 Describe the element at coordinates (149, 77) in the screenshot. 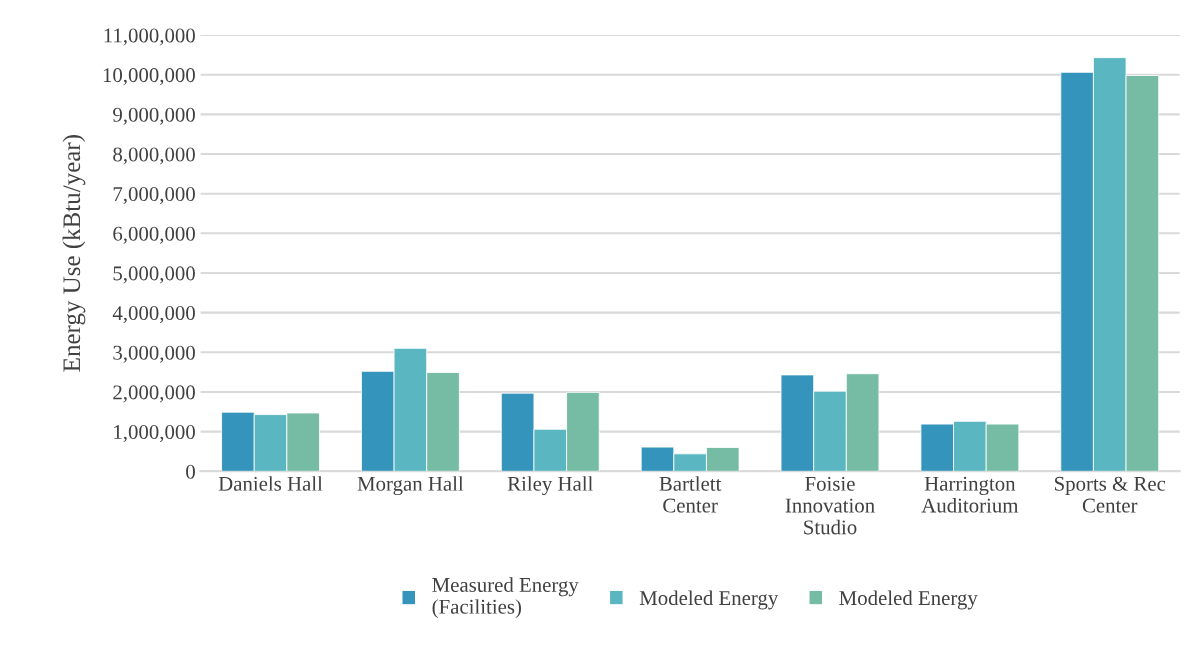

I see `y-tick-label: 10,000,000` at that location.